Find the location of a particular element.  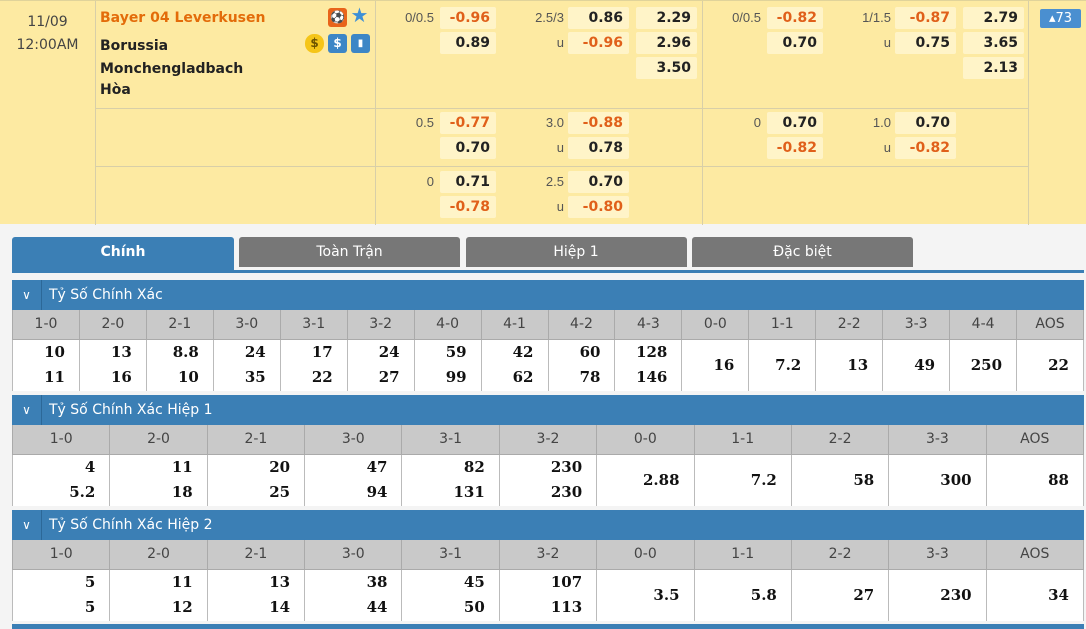

score-odds-value: 17 is located at coordinates (322, 352).